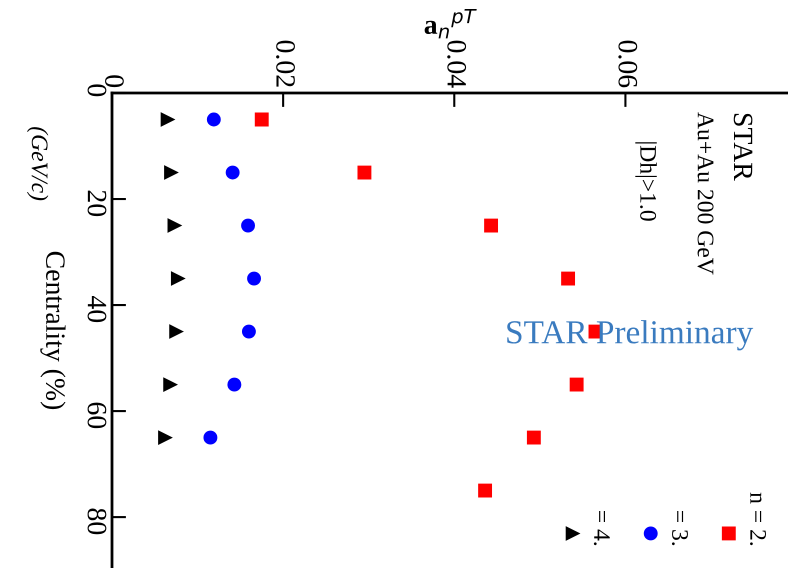 This screenshot has height=568, width=788. Describe the element at coordinates (97, 415) in the screenshot. I see `y-tick-label: 60` at that location.